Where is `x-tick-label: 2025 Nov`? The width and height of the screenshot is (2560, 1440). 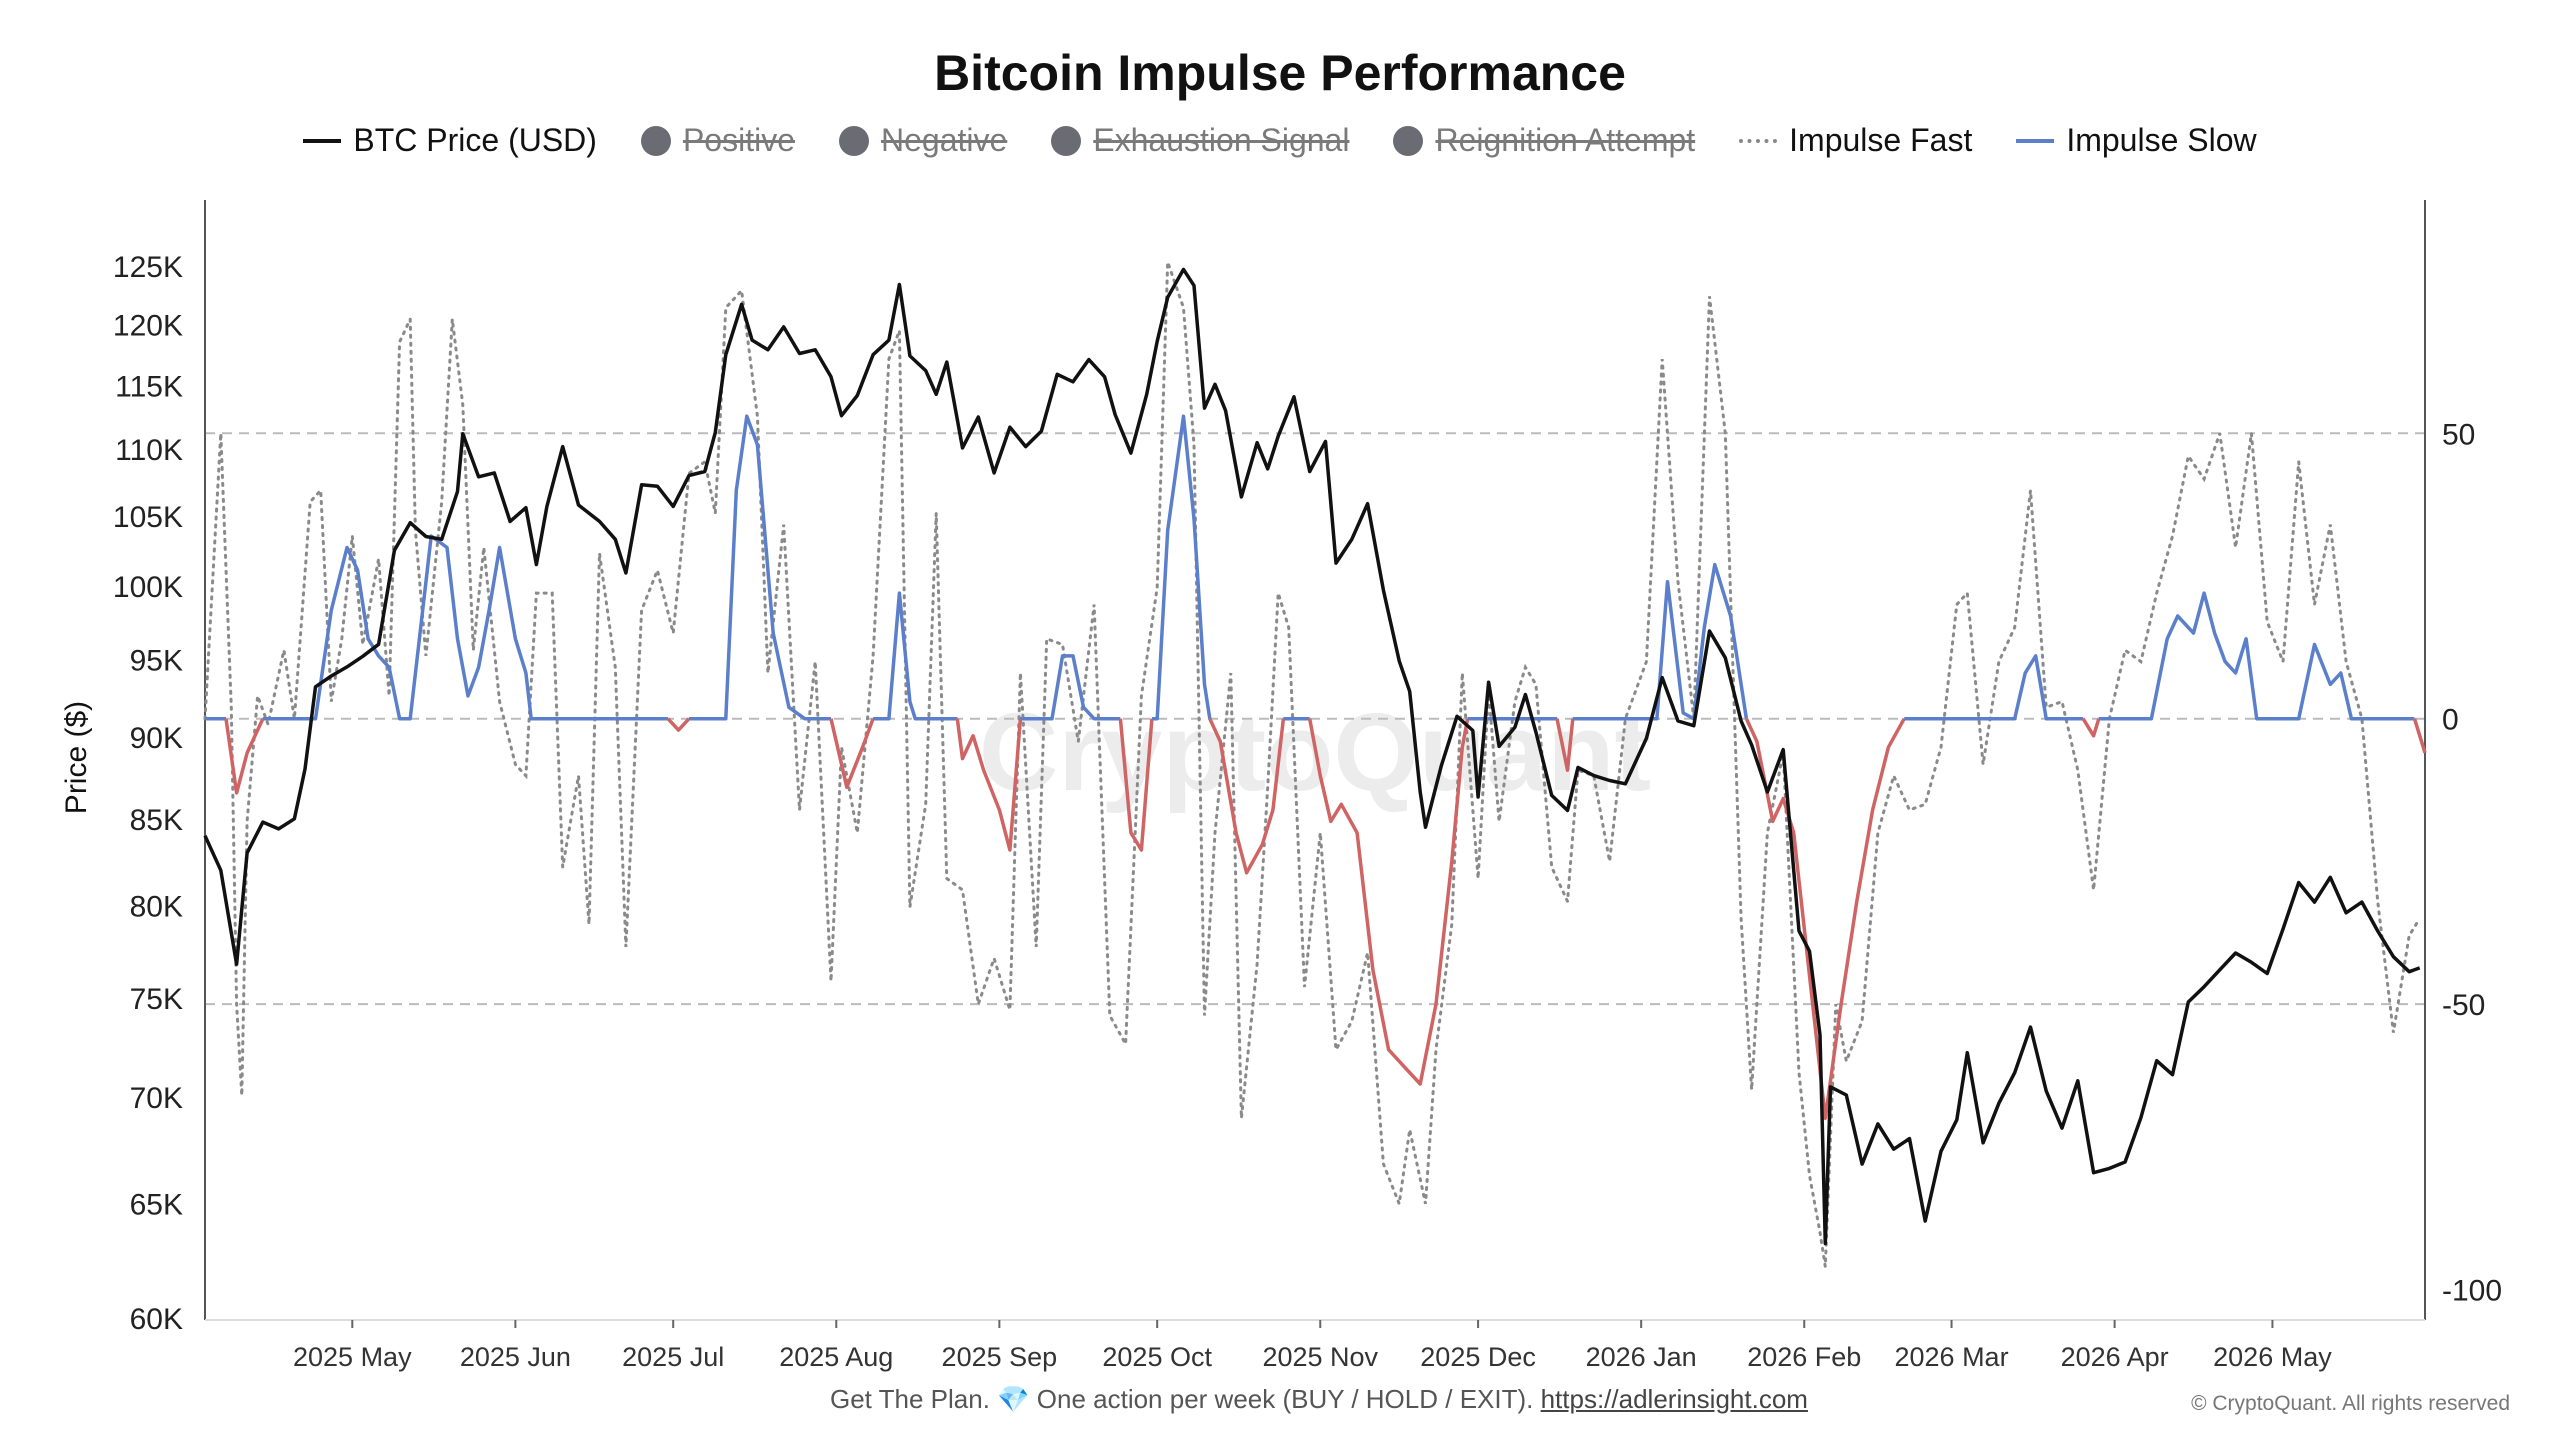 x-tick-label: 2025 Nov is located at coordinates (1320, 1357).